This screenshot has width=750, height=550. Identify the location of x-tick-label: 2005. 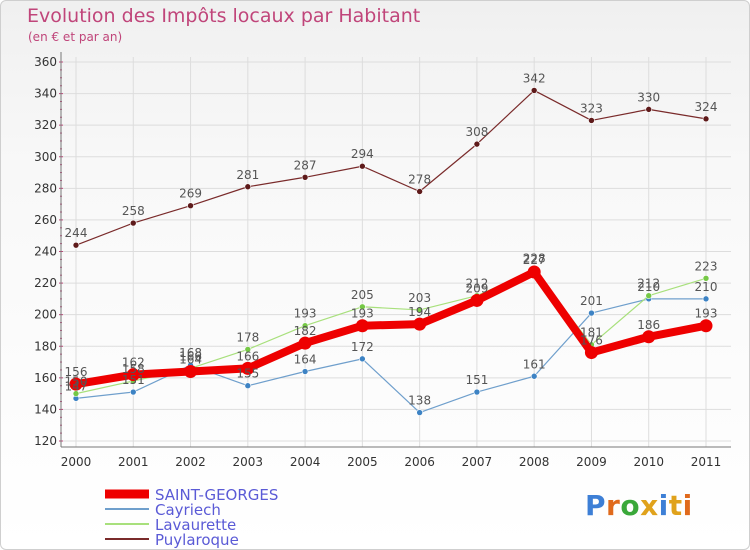
(362, 462).